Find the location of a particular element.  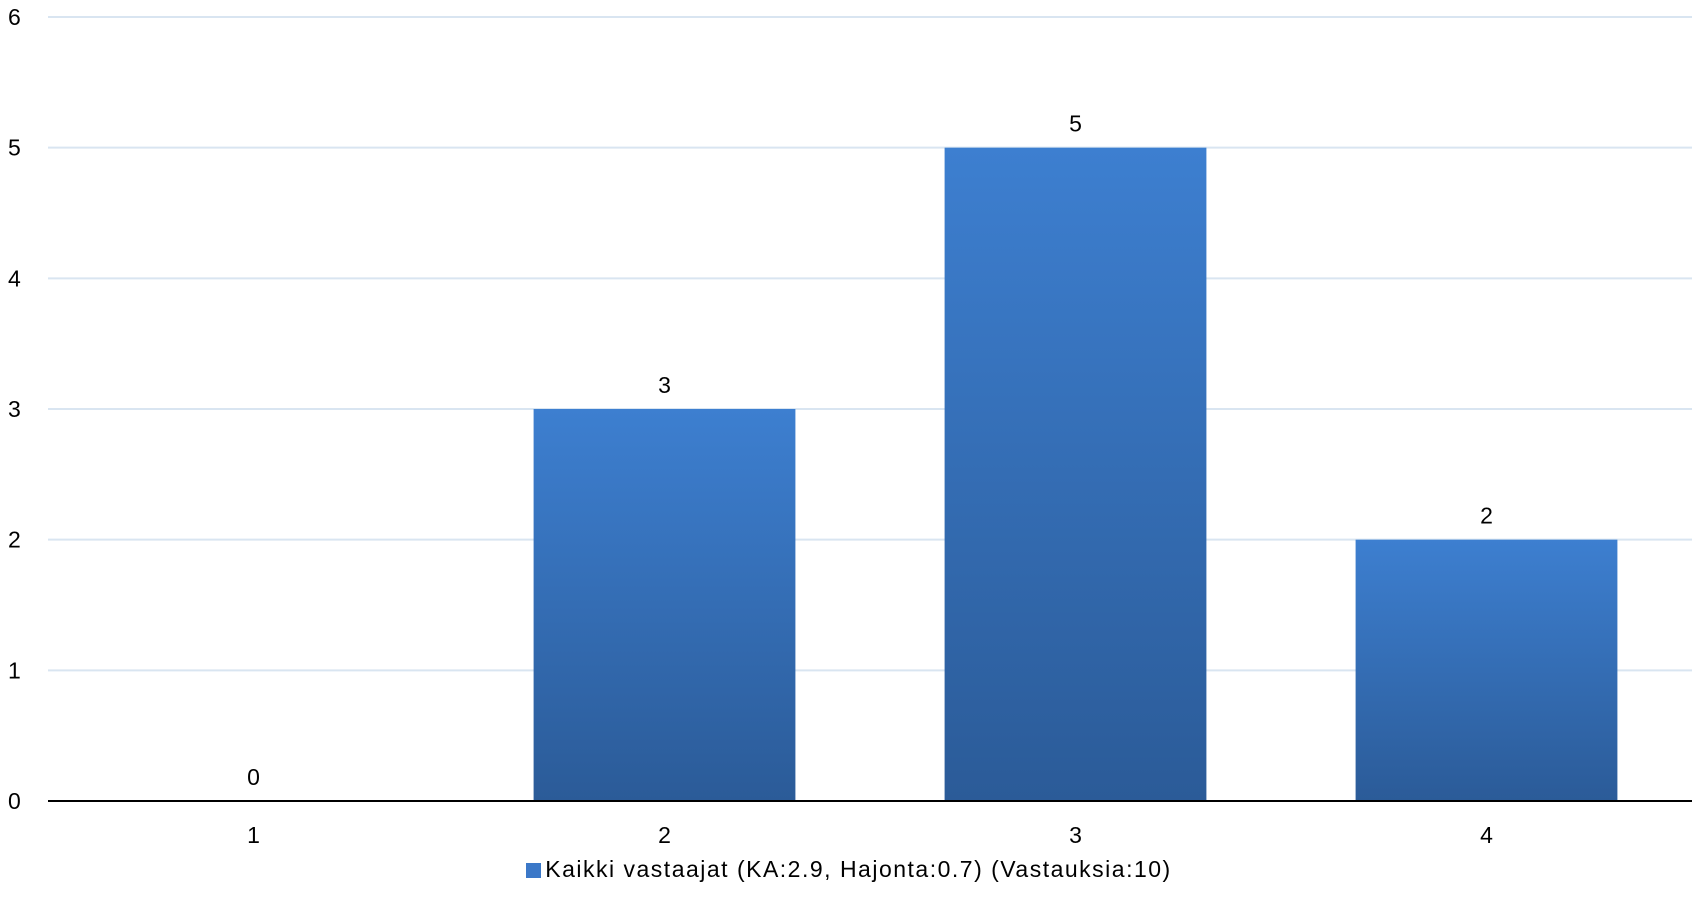

x-tick-label: 2 is located at coordinates (664, 835).